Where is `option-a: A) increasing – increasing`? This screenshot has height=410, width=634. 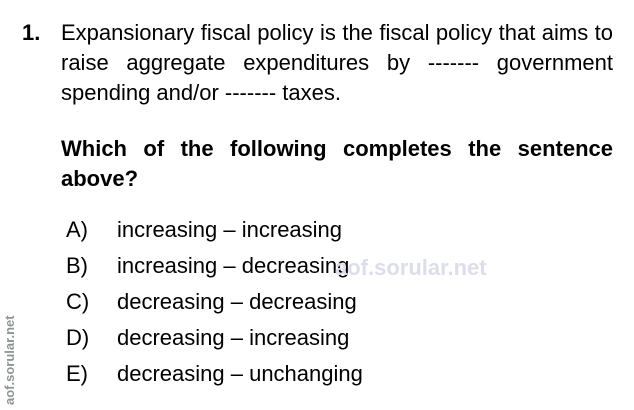 option-a: A) increasing – increasing is located at coordinates (214, 232).